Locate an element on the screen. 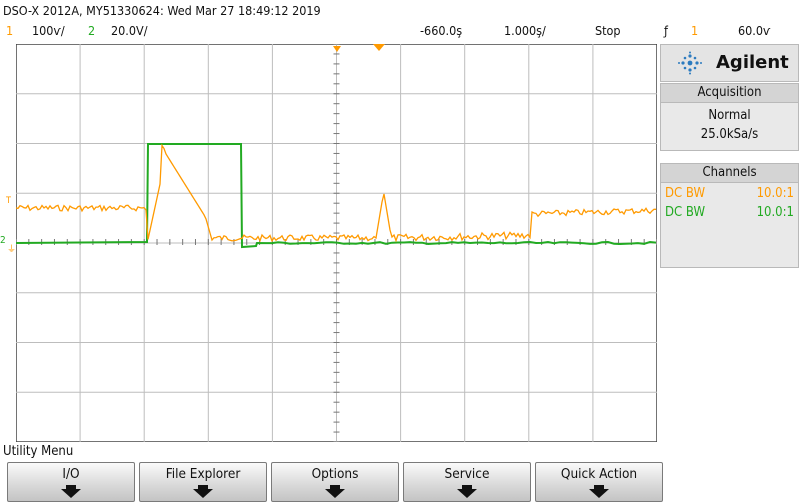 The width and height of the screenshot is (800, 503). ch1-number: 1 is located at coordinates (10, 30).